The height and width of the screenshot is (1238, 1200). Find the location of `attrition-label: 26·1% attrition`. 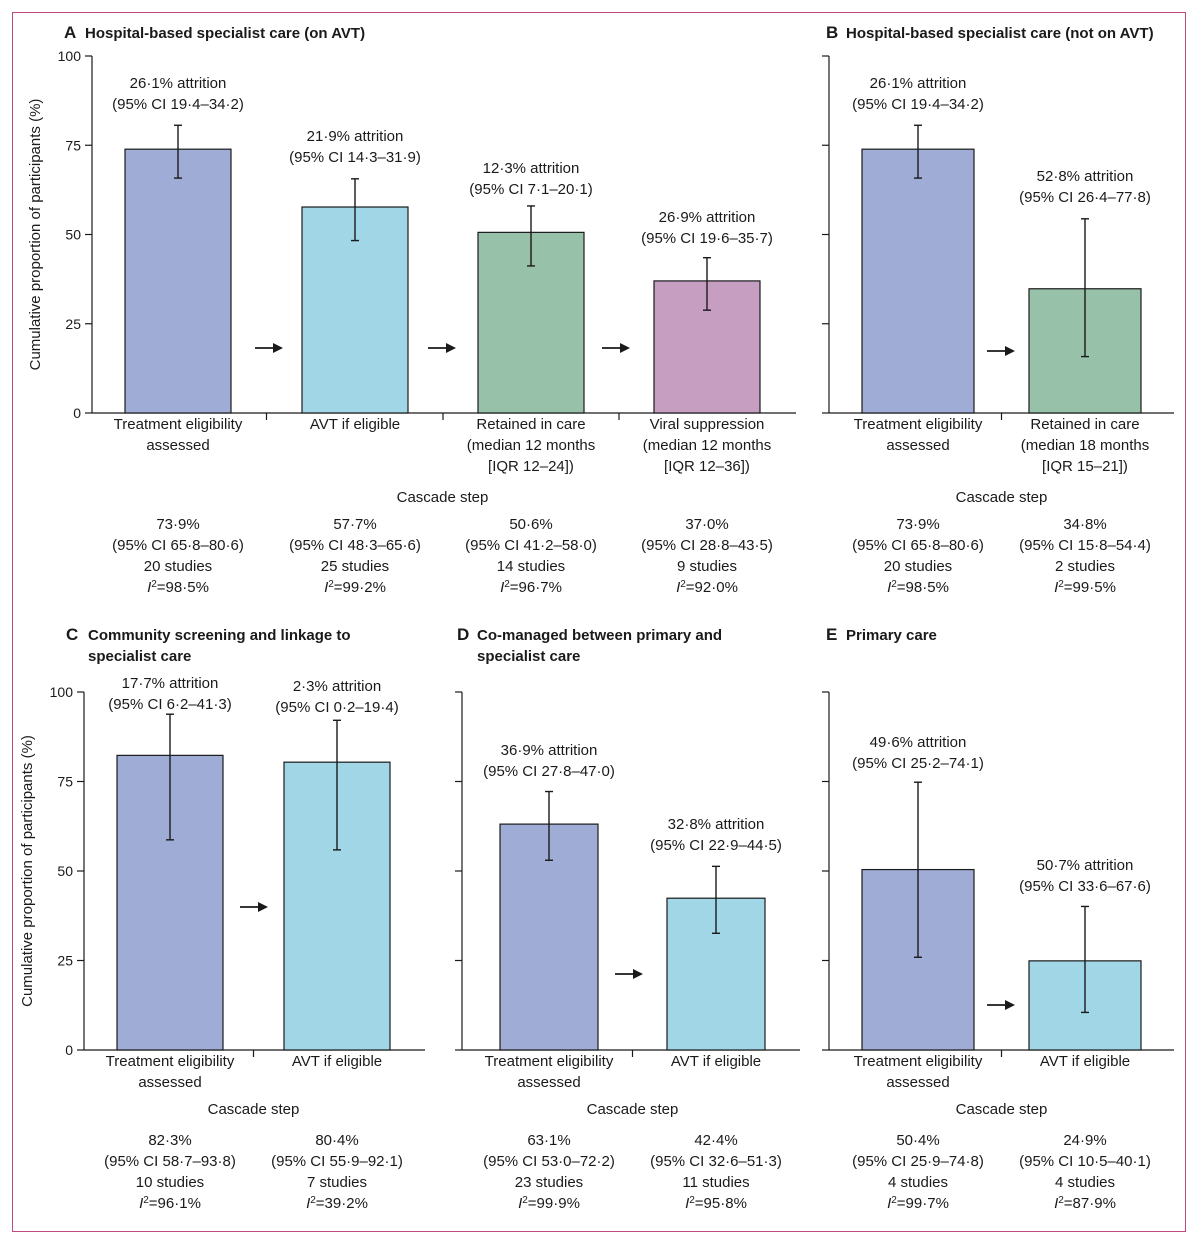

attrition-label: 26·1% attrition is located at coordinates (178, 83).